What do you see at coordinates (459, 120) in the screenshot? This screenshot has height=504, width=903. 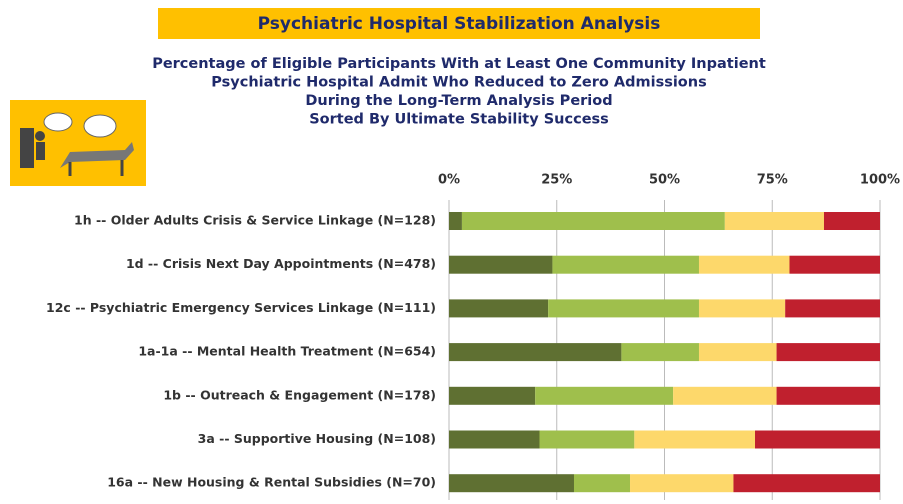 I see `subtitle: Sorted By Ultimate Stability Success` at bounding box center [459, 120].